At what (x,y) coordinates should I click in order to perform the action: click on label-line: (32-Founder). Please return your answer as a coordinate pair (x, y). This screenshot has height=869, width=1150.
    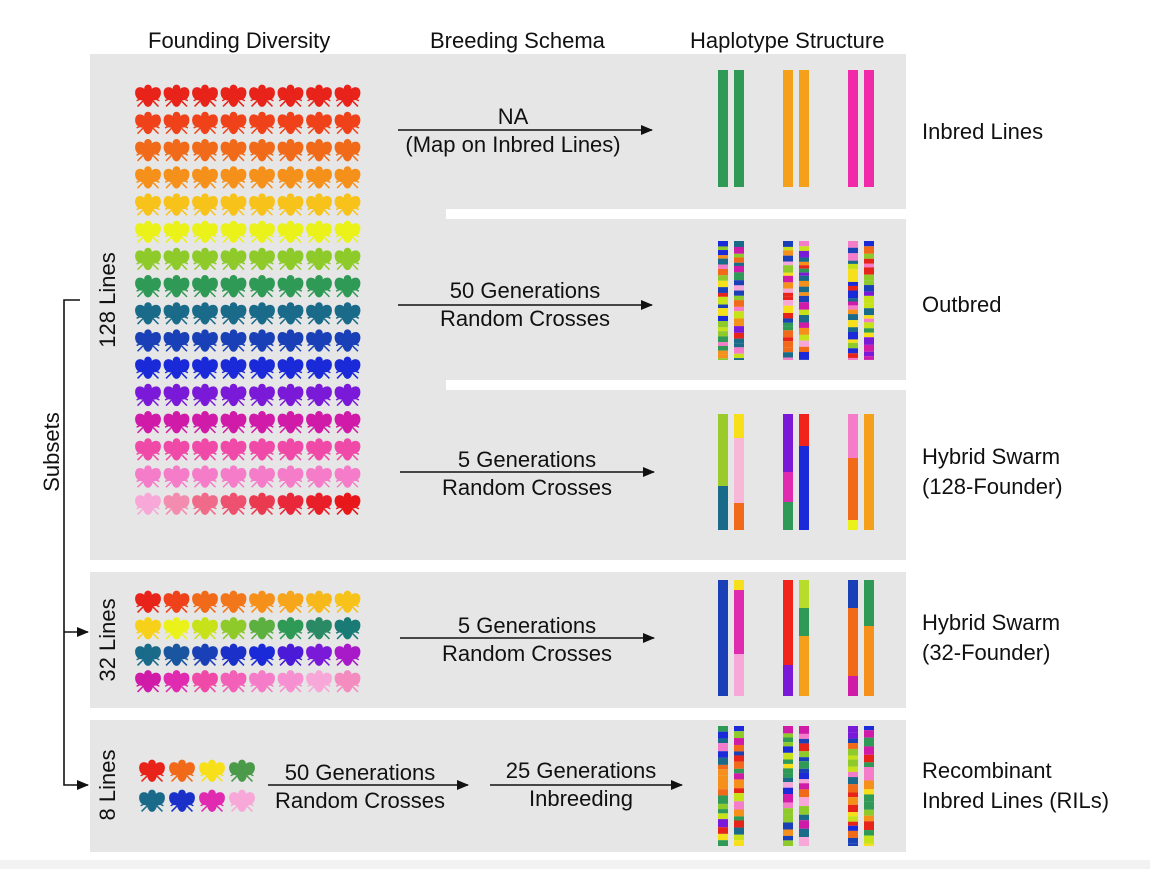
    Looking at the image, I should click on (986, 652).